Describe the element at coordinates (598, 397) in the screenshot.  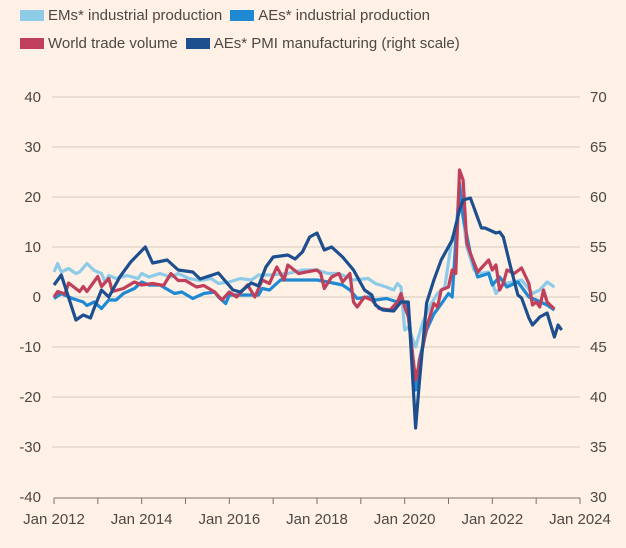
I see `y-tick-label-right: 40` at that location.